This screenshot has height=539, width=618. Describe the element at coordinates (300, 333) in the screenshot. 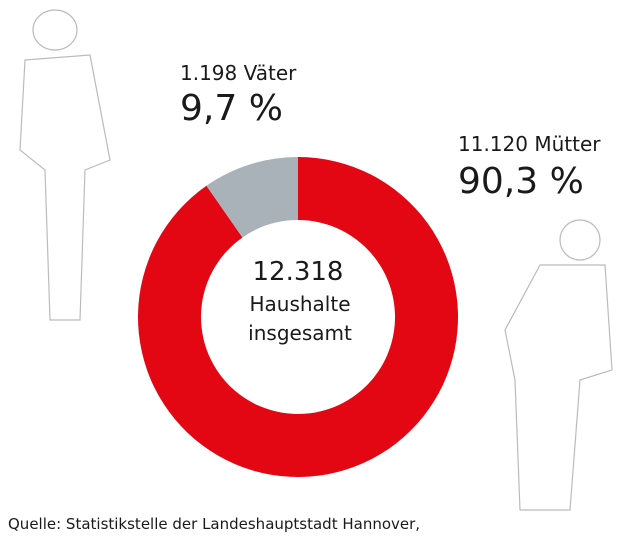

I see `center-text: insgesamt` at that location.